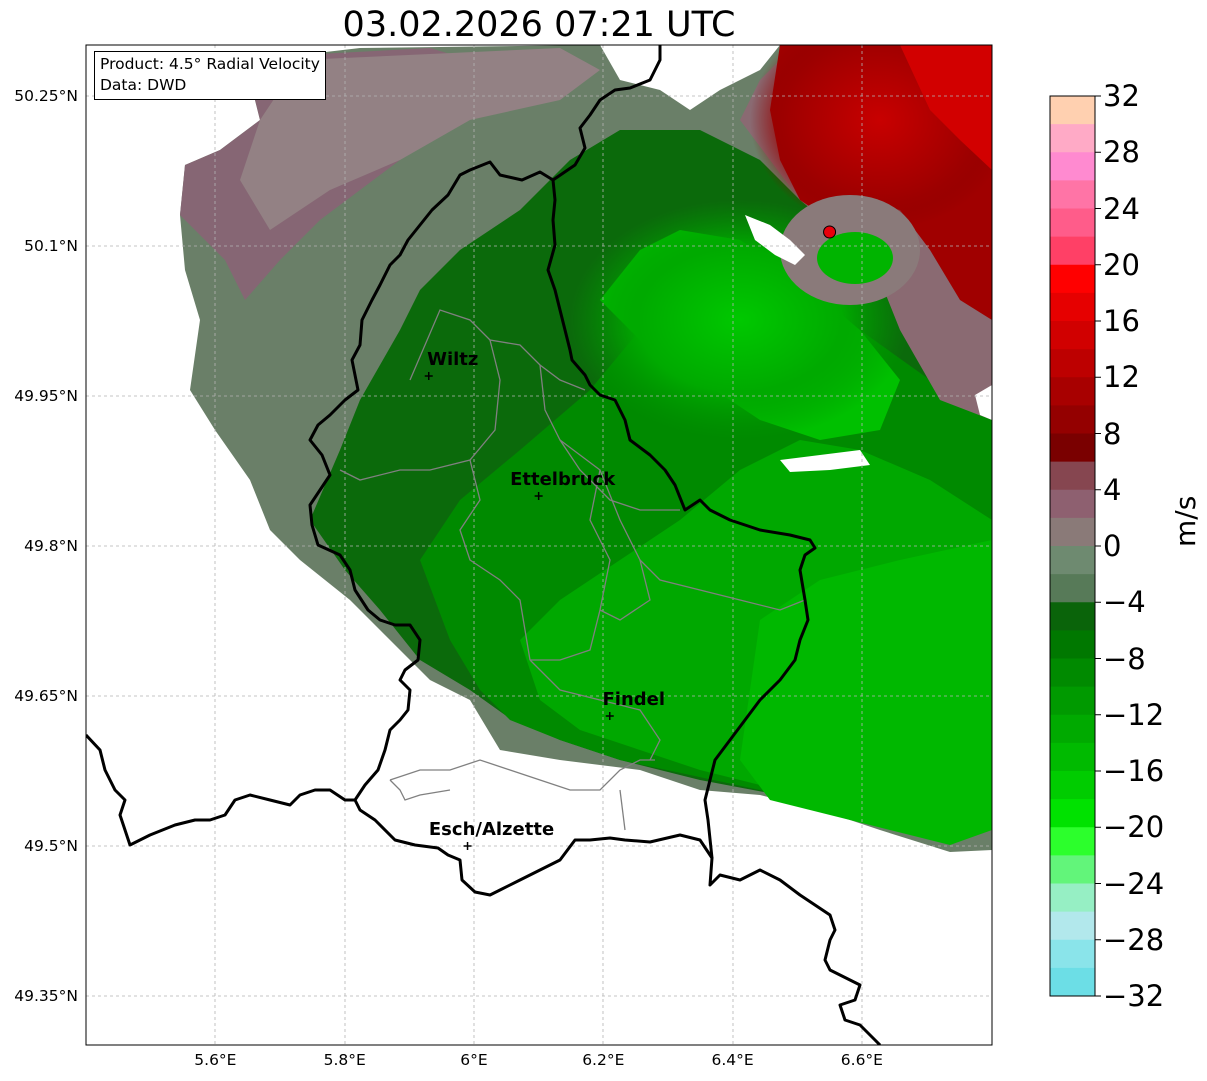 The height and width of the screenshot is (1081, 1207). Describe the element at coordinates (825, 461) in the screenshot. I see `no-echo-band` at that location.